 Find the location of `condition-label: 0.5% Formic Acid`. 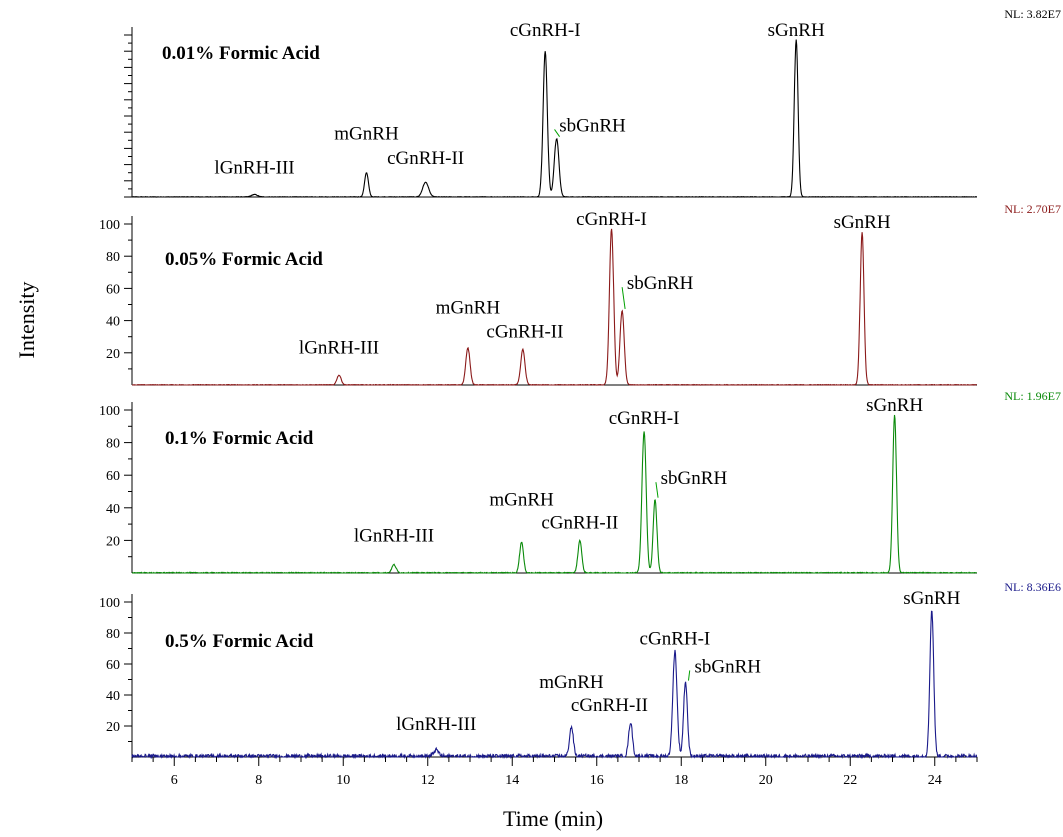

condition-label: 0.5% Formic Acid is located at coordinates (239, 641).